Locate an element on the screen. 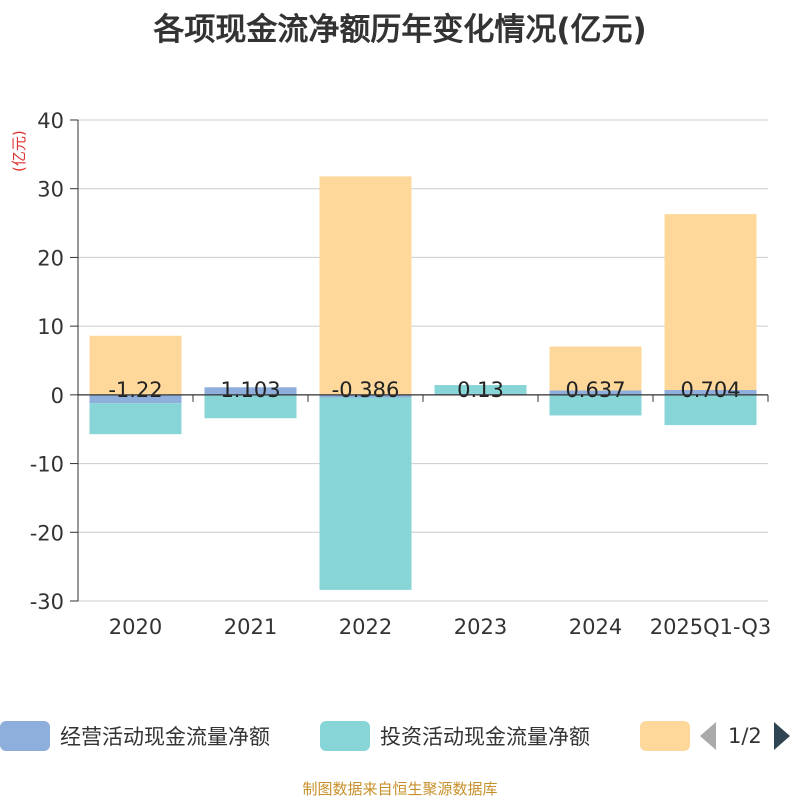  legend-page-indicator: 1/2 is located at coordinates (745, 736).